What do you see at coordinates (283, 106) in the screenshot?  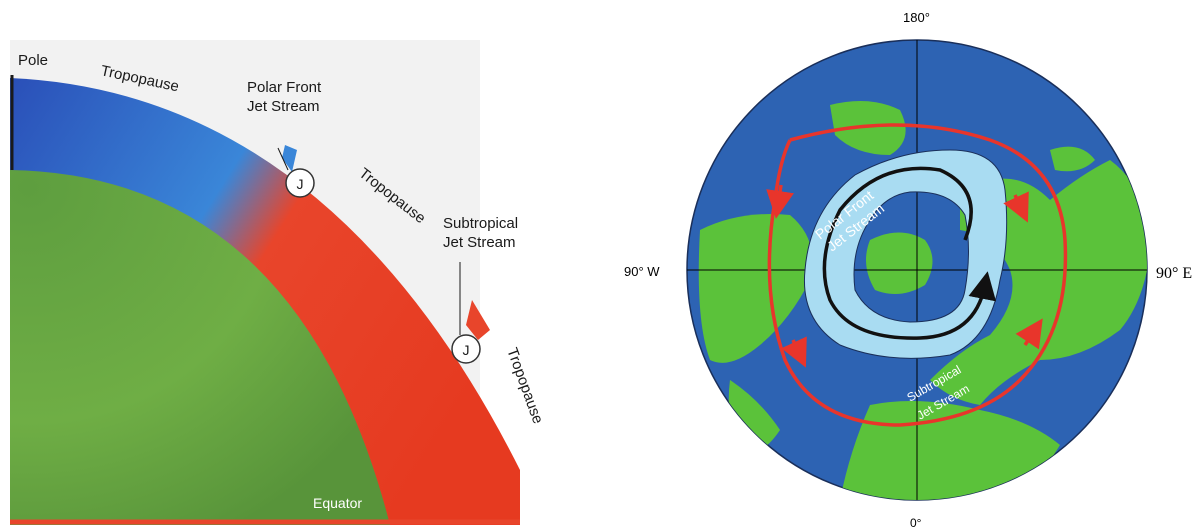 I see `polar-jet-label-line2: Jet Stream` at bounding box center [283, 106].